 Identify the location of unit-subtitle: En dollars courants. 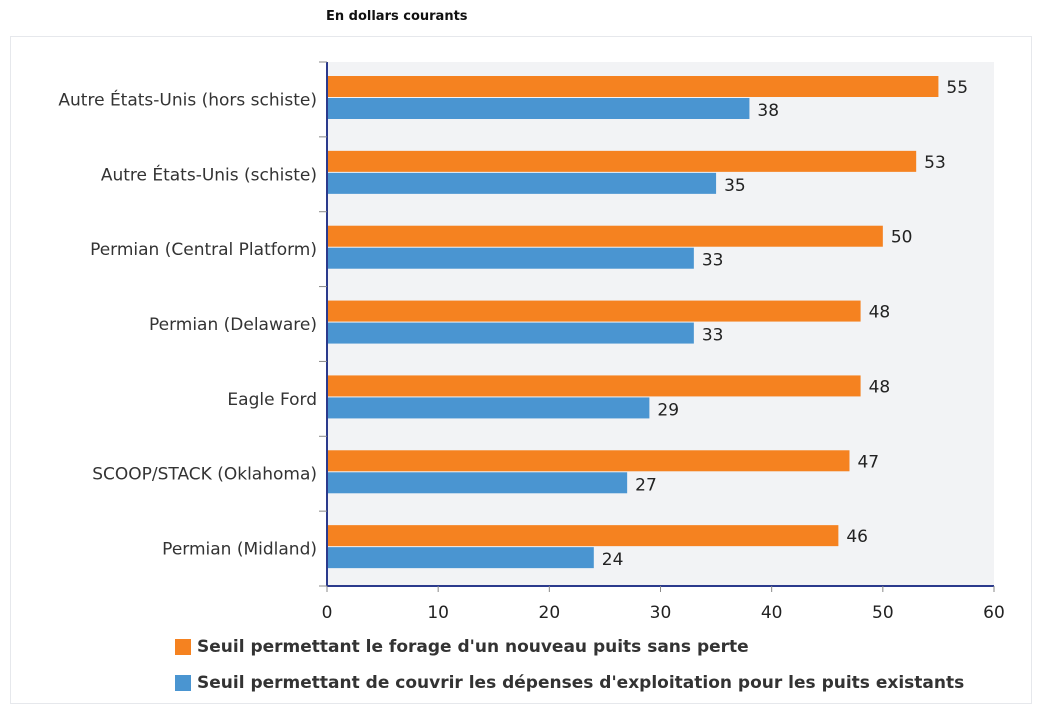
(397, 16).